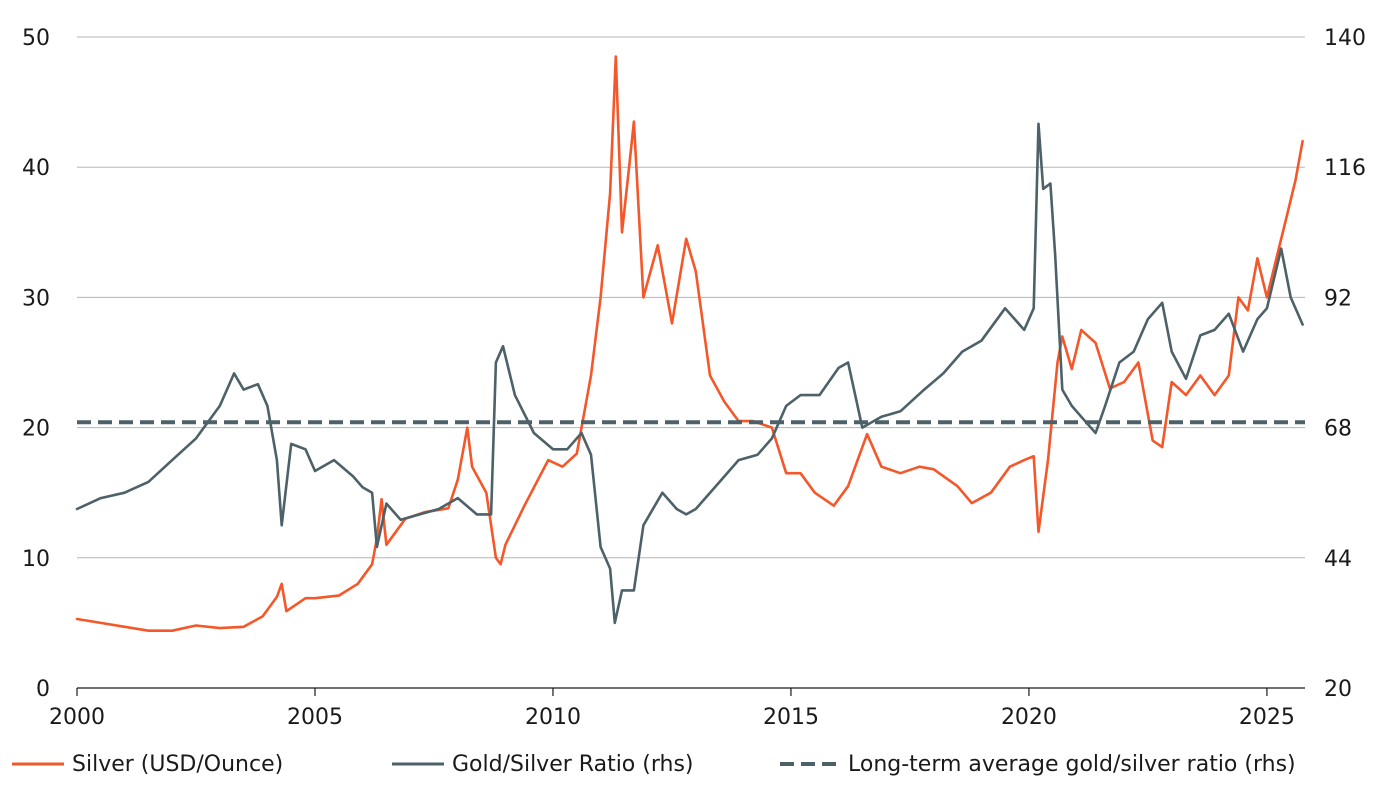 The height and width of the screenshot is (789, 1400). Describe the element at coordinates (1338, 689) in the screenshot. I see `y2-tick-label-20: 20` at that location.